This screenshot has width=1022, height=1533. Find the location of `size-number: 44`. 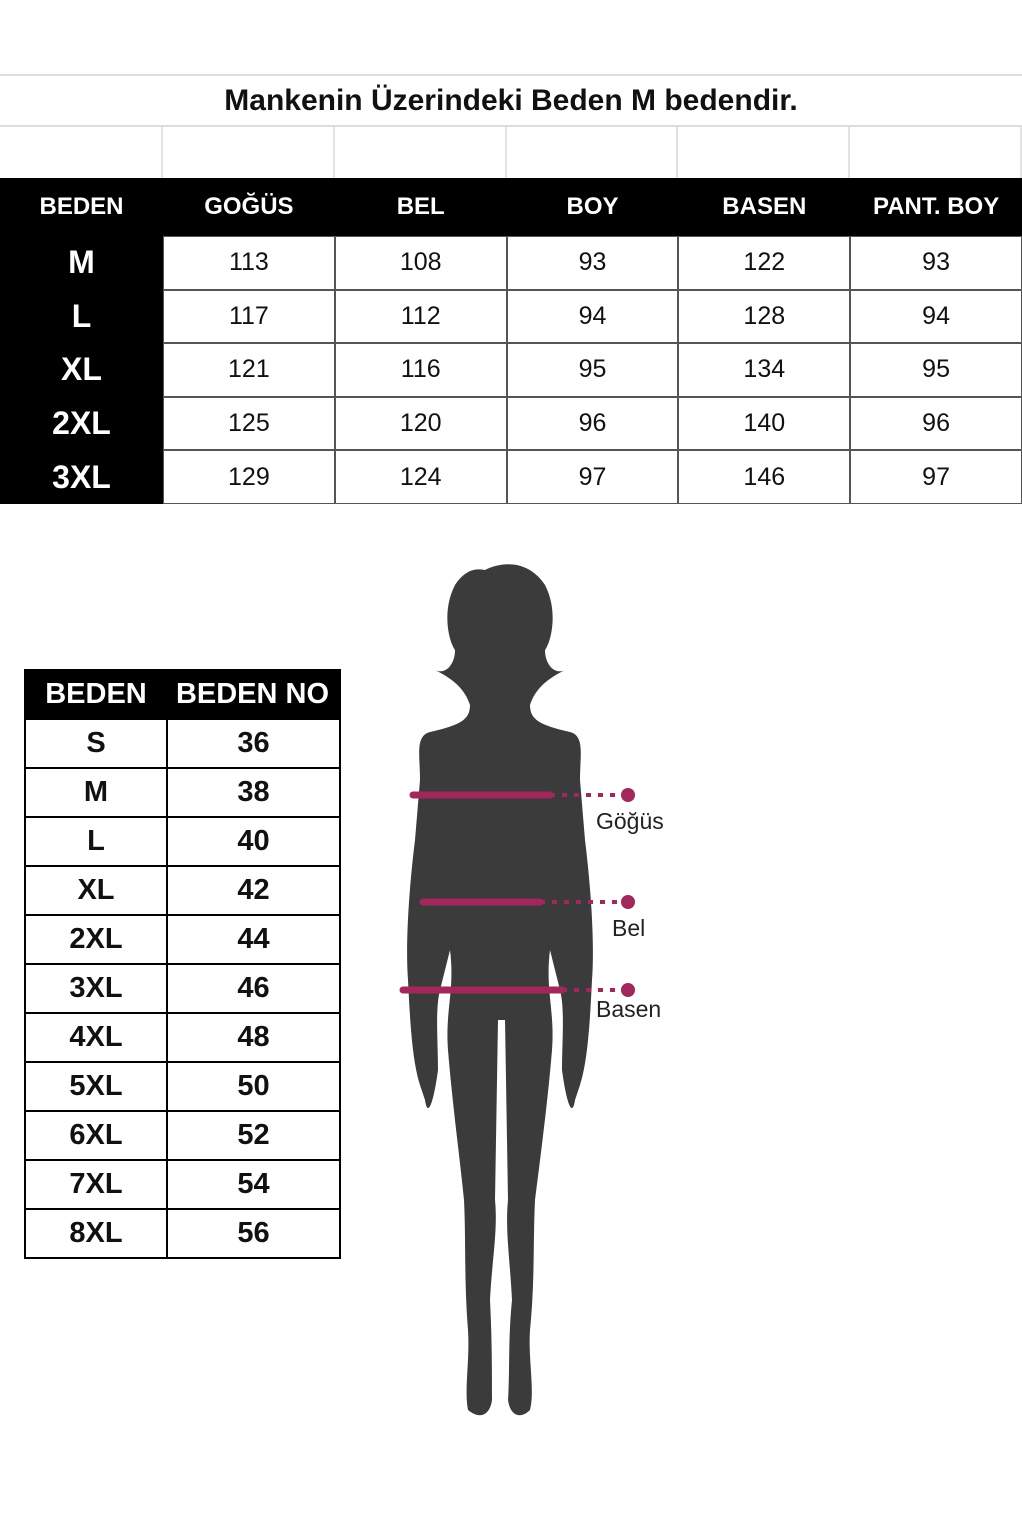

size-number: 44 is located at coordinates (253, 939).